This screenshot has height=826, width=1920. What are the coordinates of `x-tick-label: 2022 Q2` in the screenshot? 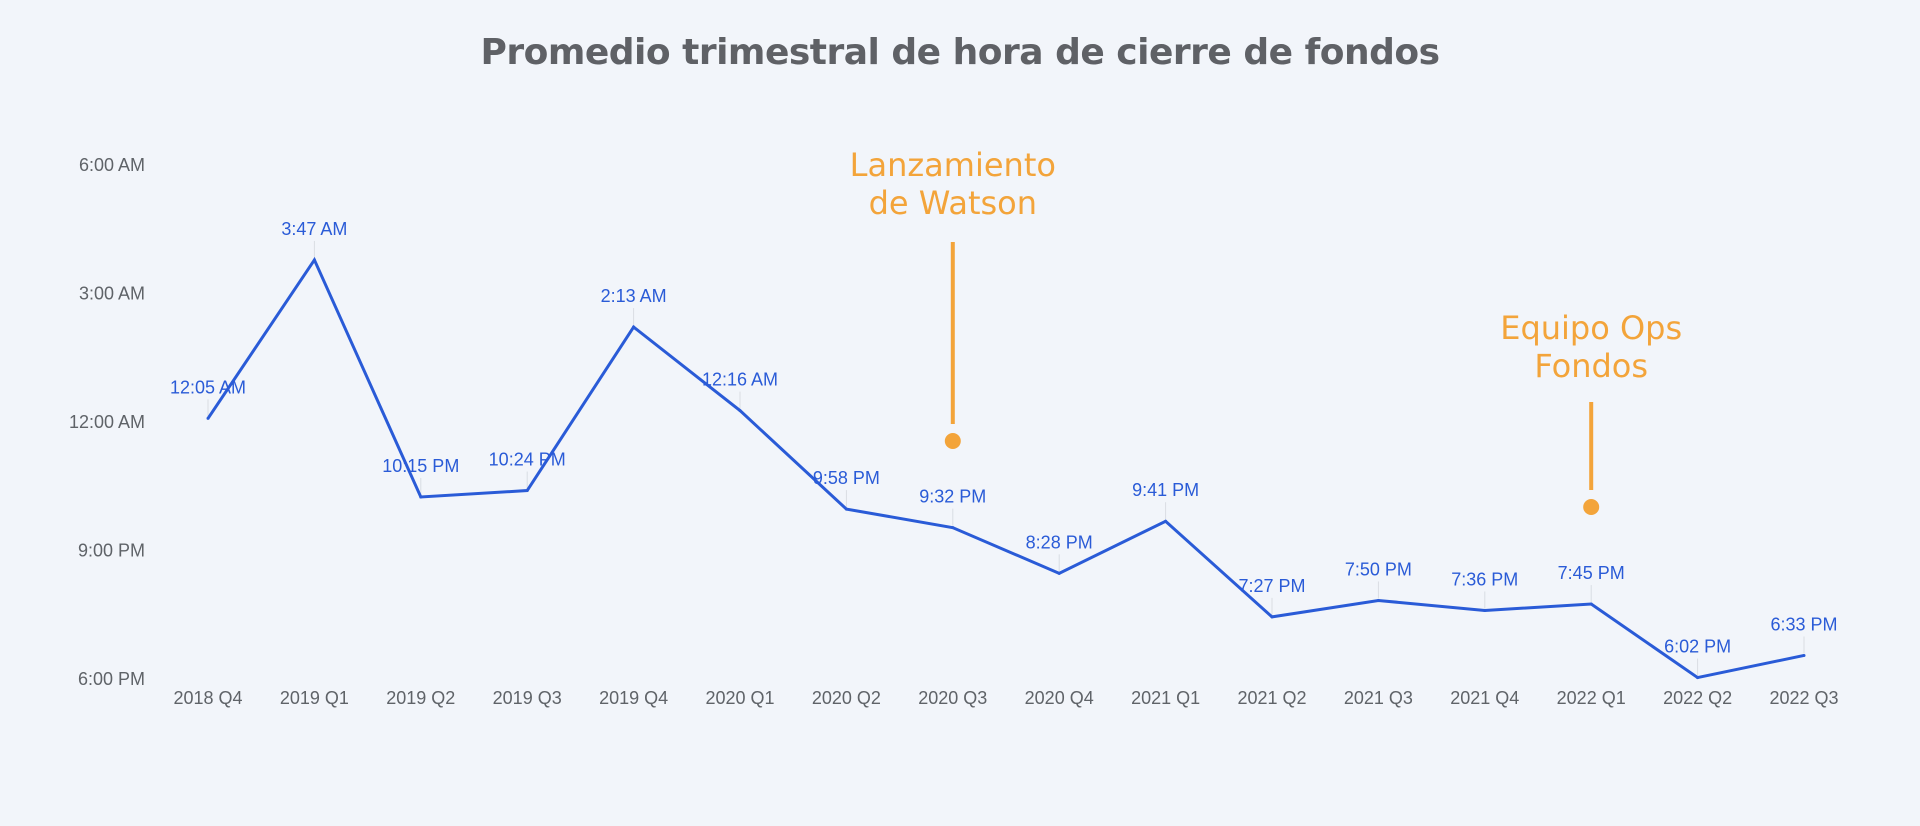 It's located at (1697, 698).